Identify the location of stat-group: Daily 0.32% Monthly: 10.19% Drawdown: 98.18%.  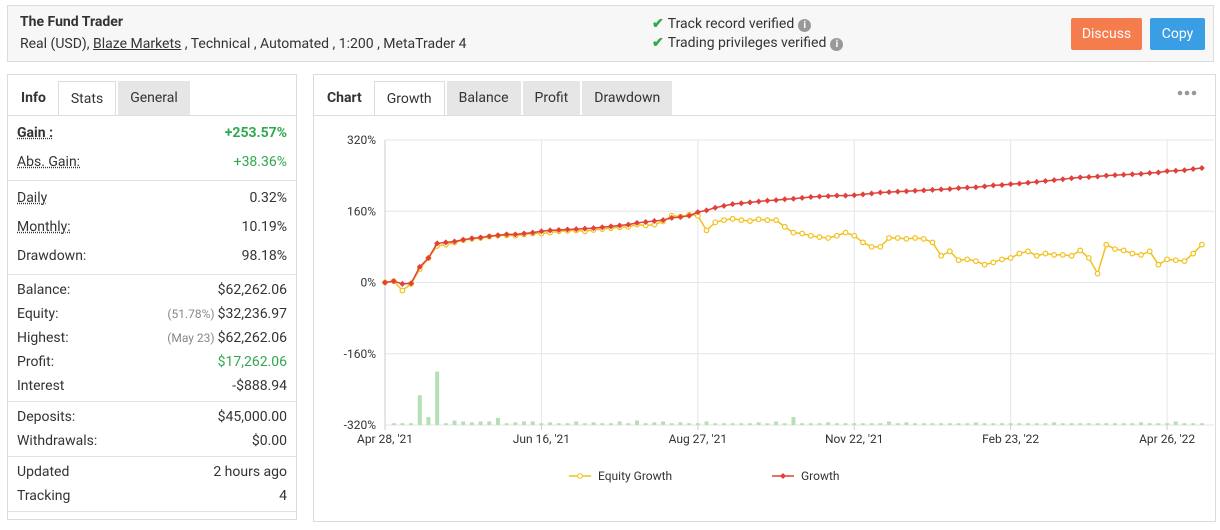
(152, 228).